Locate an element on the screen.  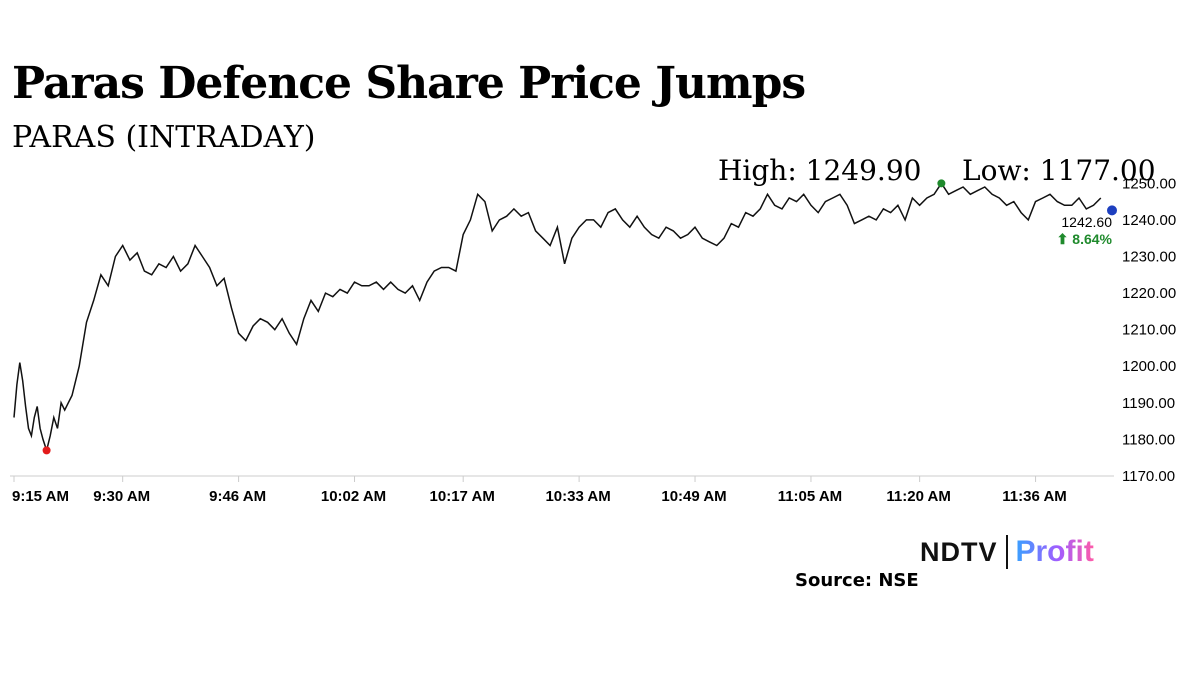
last-price-label: 1242.60 is located at coordinates (1086, 222).